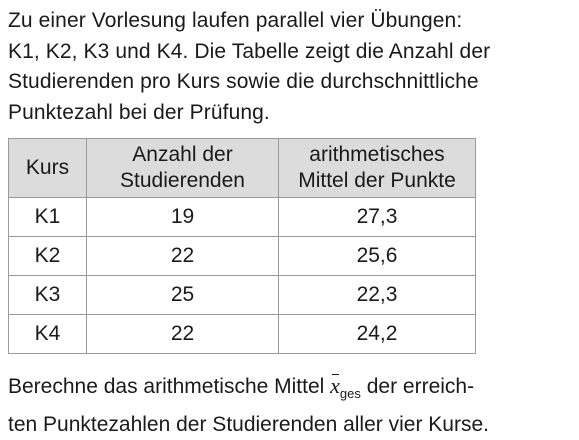  I want to click on task-text-before: Berechne das arithmetische Mittel, so click(169, 386).